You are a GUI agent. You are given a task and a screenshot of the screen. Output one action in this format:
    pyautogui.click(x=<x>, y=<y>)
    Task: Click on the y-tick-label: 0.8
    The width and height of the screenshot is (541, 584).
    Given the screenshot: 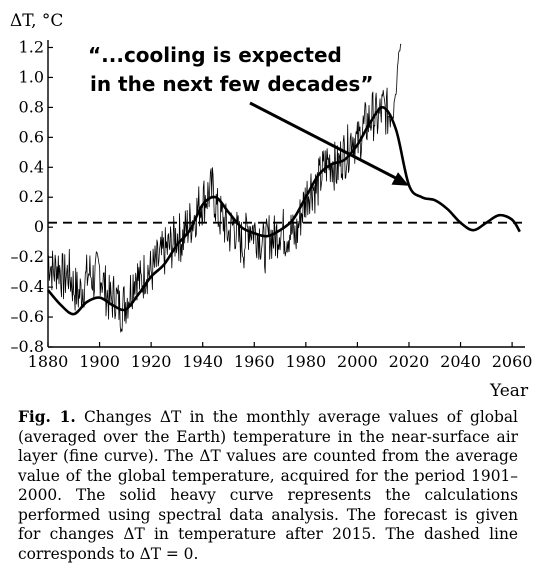 What is the action you would take?
    pyautogui.click(x=31, y=106)
    